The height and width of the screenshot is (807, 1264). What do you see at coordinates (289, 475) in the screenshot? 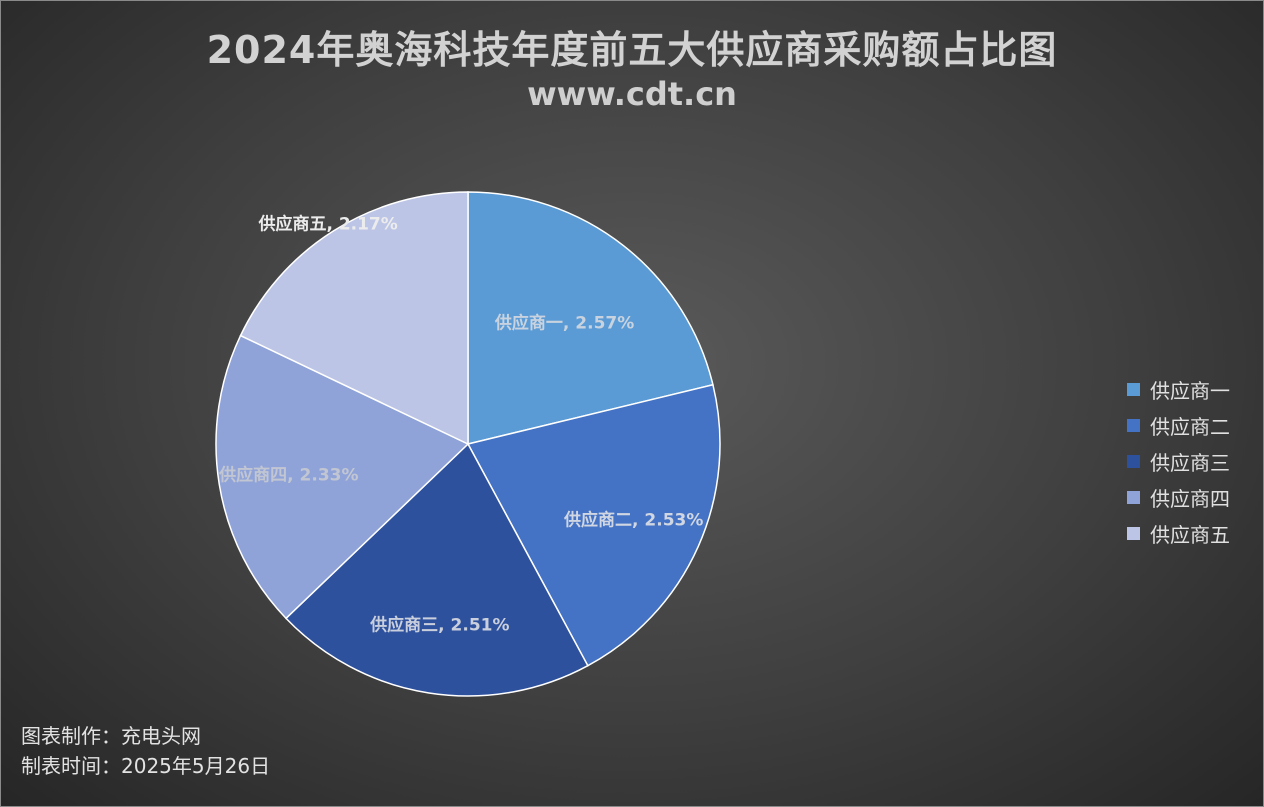
I see `slice-label-4: 供应商四, 2.33%` at bounding box center [289, 475].